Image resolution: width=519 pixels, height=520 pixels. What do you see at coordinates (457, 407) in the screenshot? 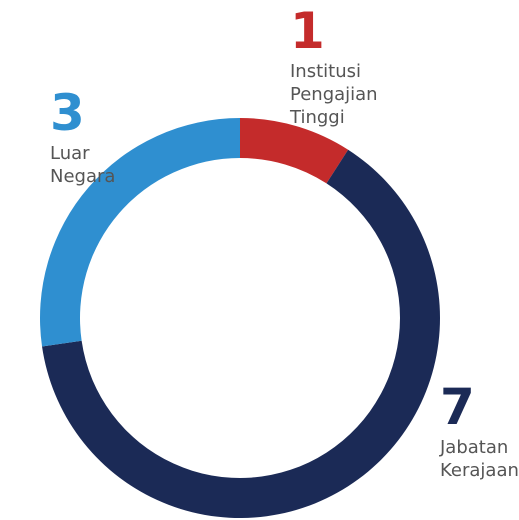
I see `value-label: 7` at bounding box center [457, 407].